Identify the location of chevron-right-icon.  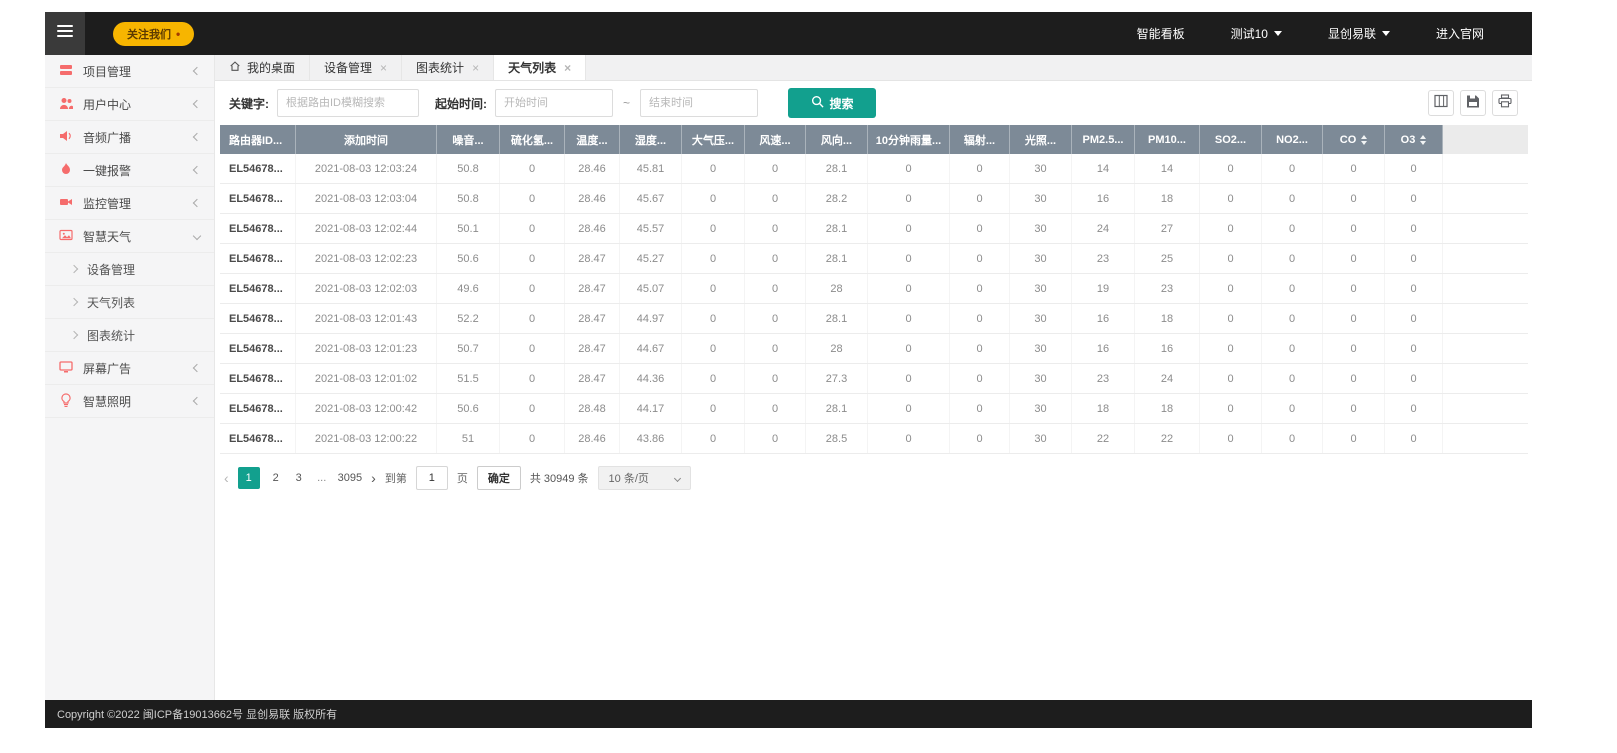
(74, 302).